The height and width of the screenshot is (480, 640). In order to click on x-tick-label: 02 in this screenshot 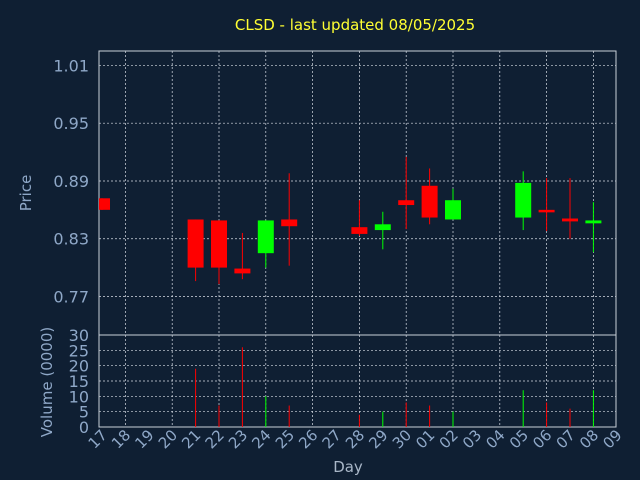, I will do `click(449, 439)`.